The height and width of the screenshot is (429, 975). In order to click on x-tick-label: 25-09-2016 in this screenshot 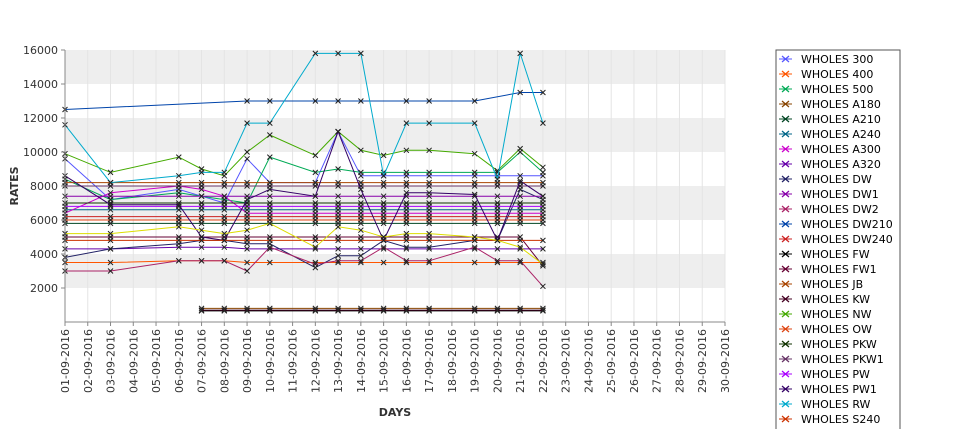, I will do `click(611, 361)`.